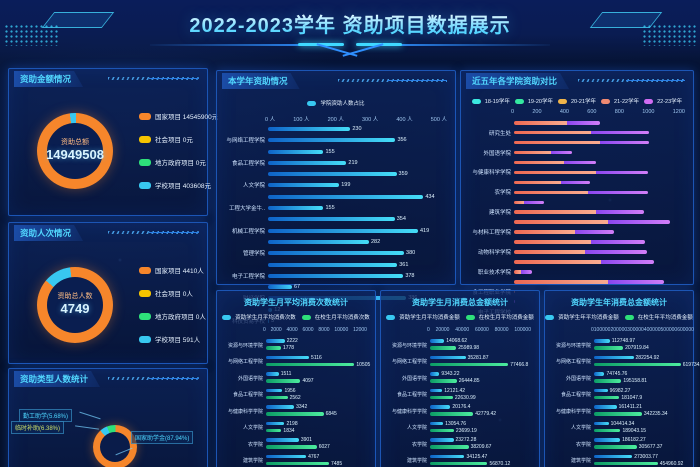  I want to click on legend-item: 19-20学年, so click(533, 101).